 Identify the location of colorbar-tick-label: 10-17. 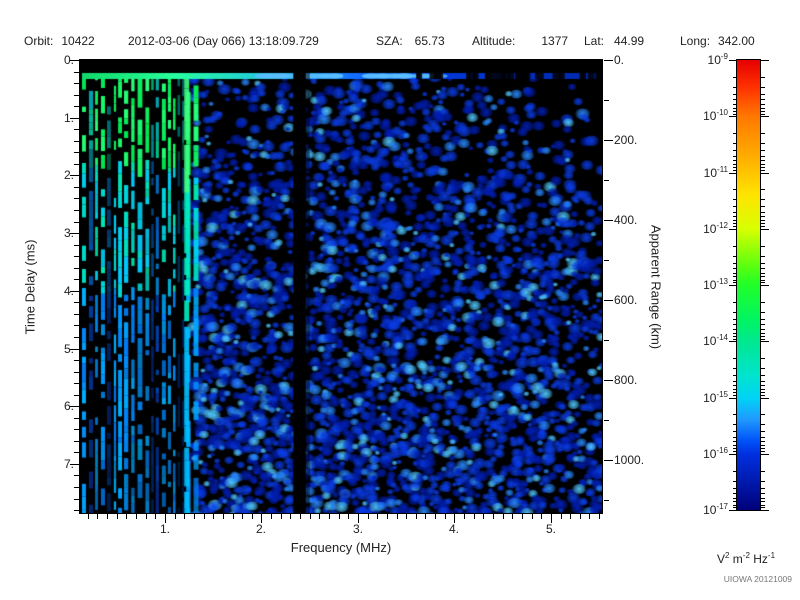
(715, 509).